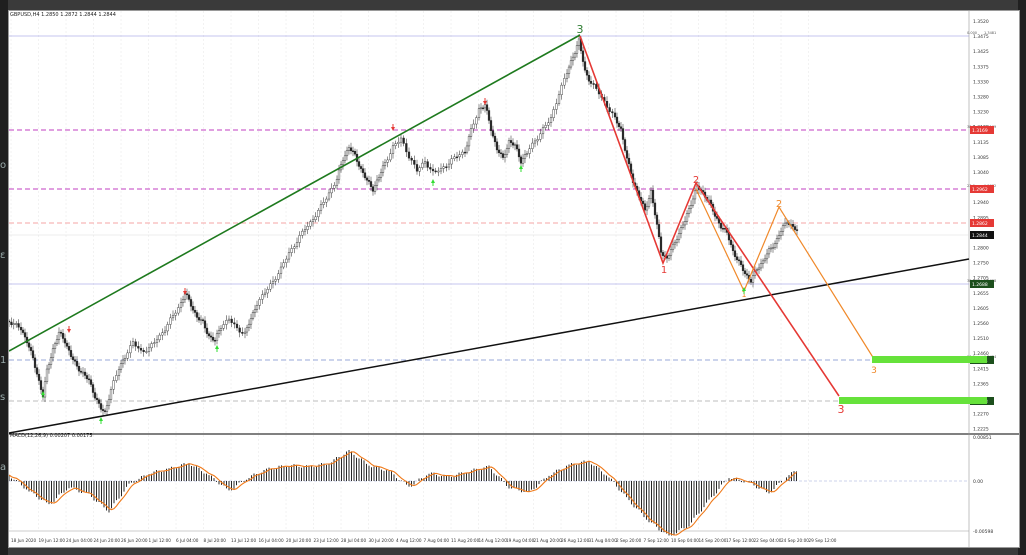 The image size is (1026, 555). What do you see at coordinates (982, 235) in the screenshot?
I see `price-badge` at bounding box center [982, 235].